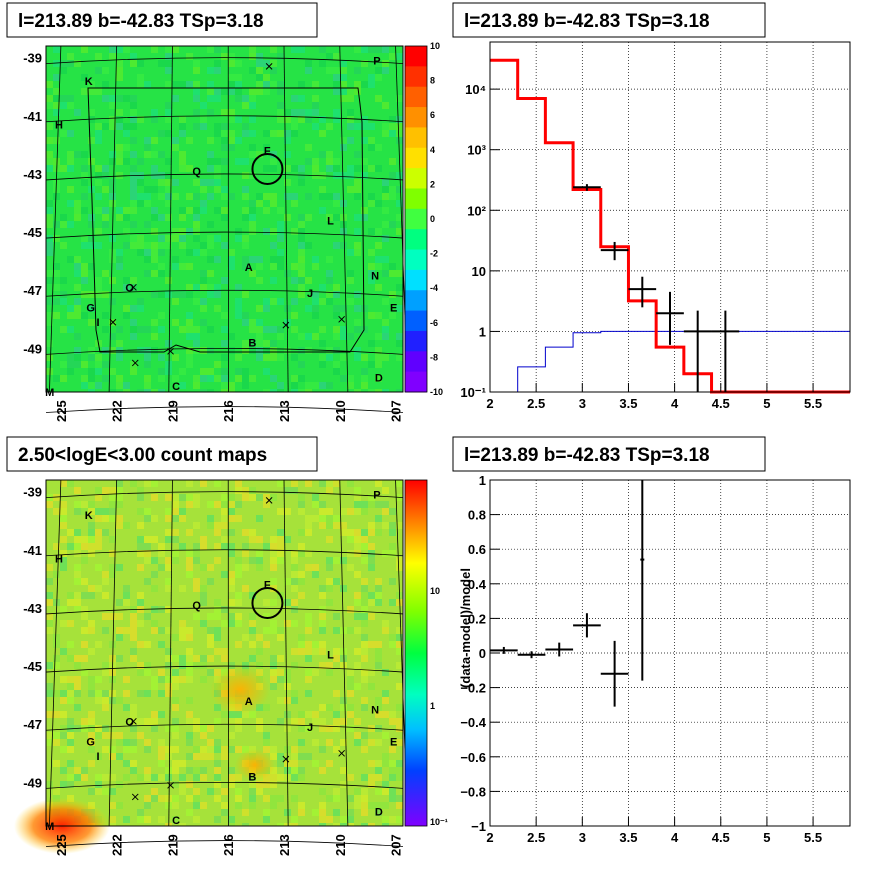  What do you see at coordinates (49, 393) in the screenshot?
I see `source-label-m: M` at bounding box center [49, 393].